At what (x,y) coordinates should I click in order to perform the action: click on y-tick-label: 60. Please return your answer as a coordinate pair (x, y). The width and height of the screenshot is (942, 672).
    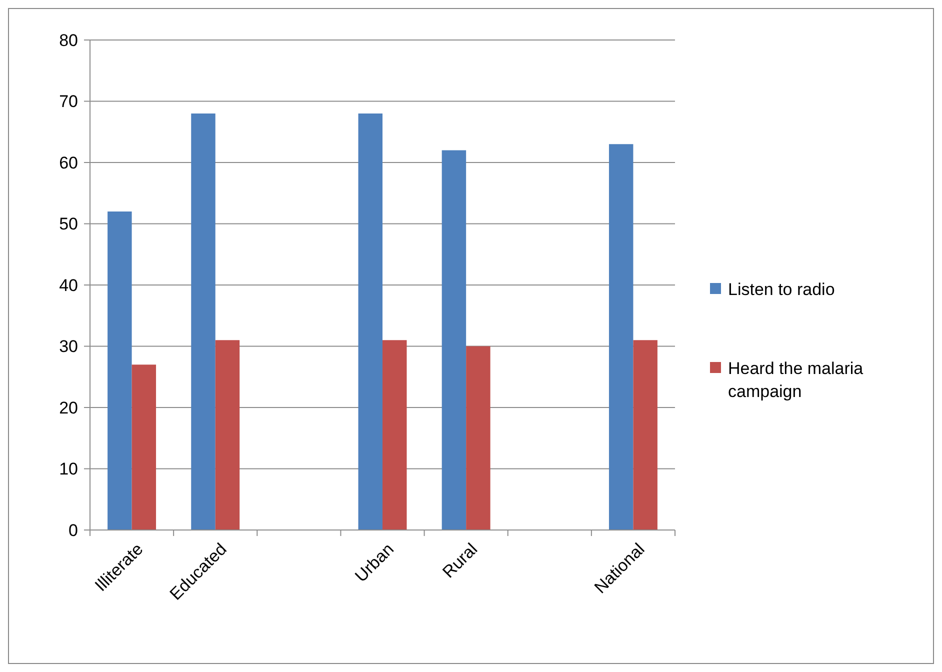
    Looking at the image, I should click on (68, 162).